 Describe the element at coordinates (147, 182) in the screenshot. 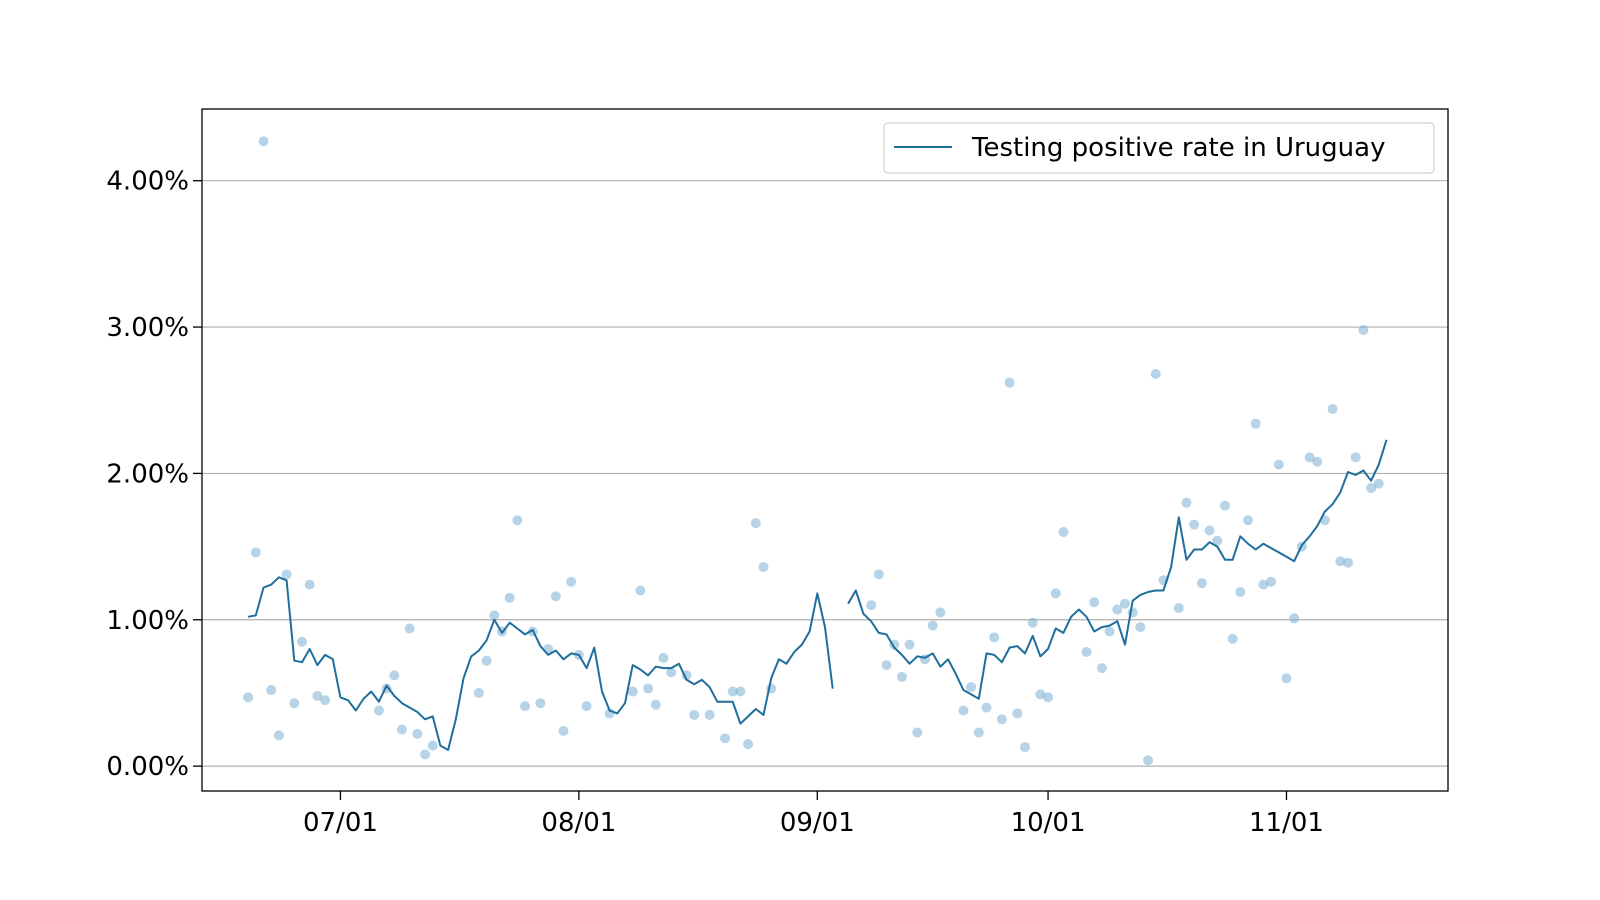

I see `y-tick-label: 4.00%` at that location.